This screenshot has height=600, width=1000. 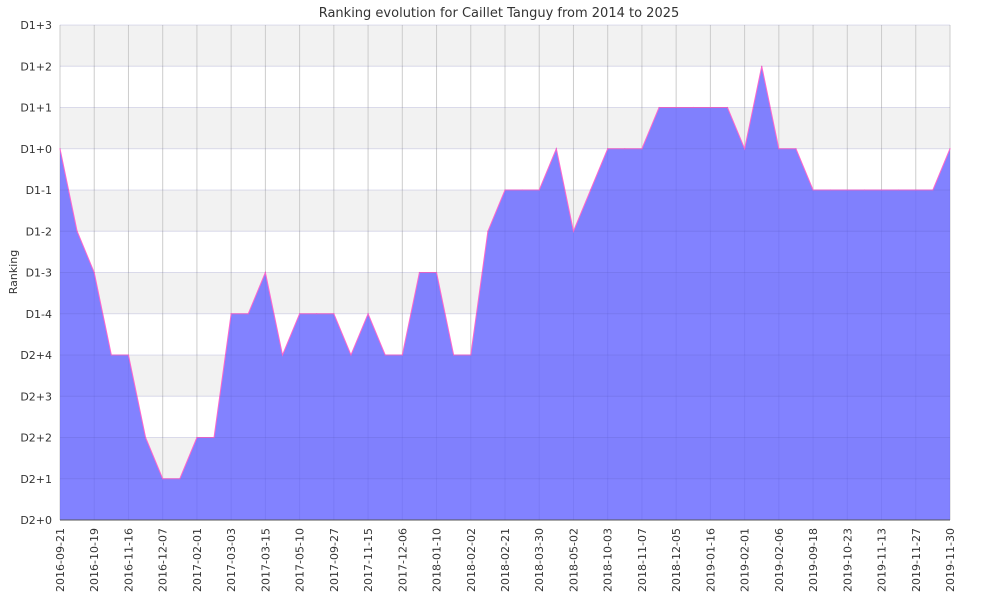 What do you see at coordinates (39, 231) in the screenshot?
I see `y-tick-label: D1-2` at bounding box center [39, 231].